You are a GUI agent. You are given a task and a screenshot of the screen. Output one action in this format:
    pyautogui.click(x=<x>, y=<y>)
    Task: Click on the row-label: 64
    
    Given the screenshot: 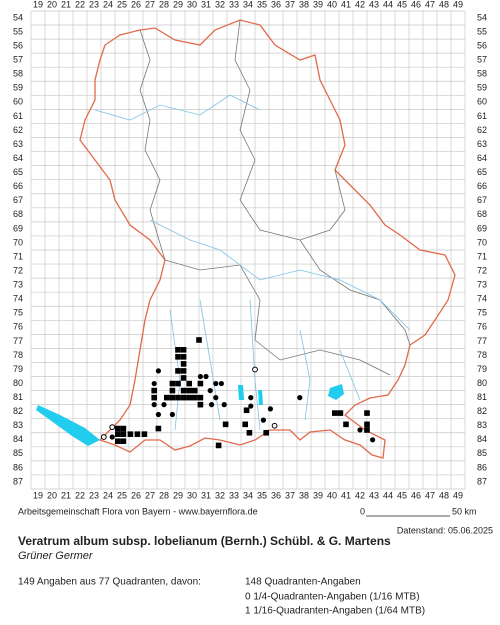 What is the action you would take?
    pyautogui.click(x=482, y=158)
    